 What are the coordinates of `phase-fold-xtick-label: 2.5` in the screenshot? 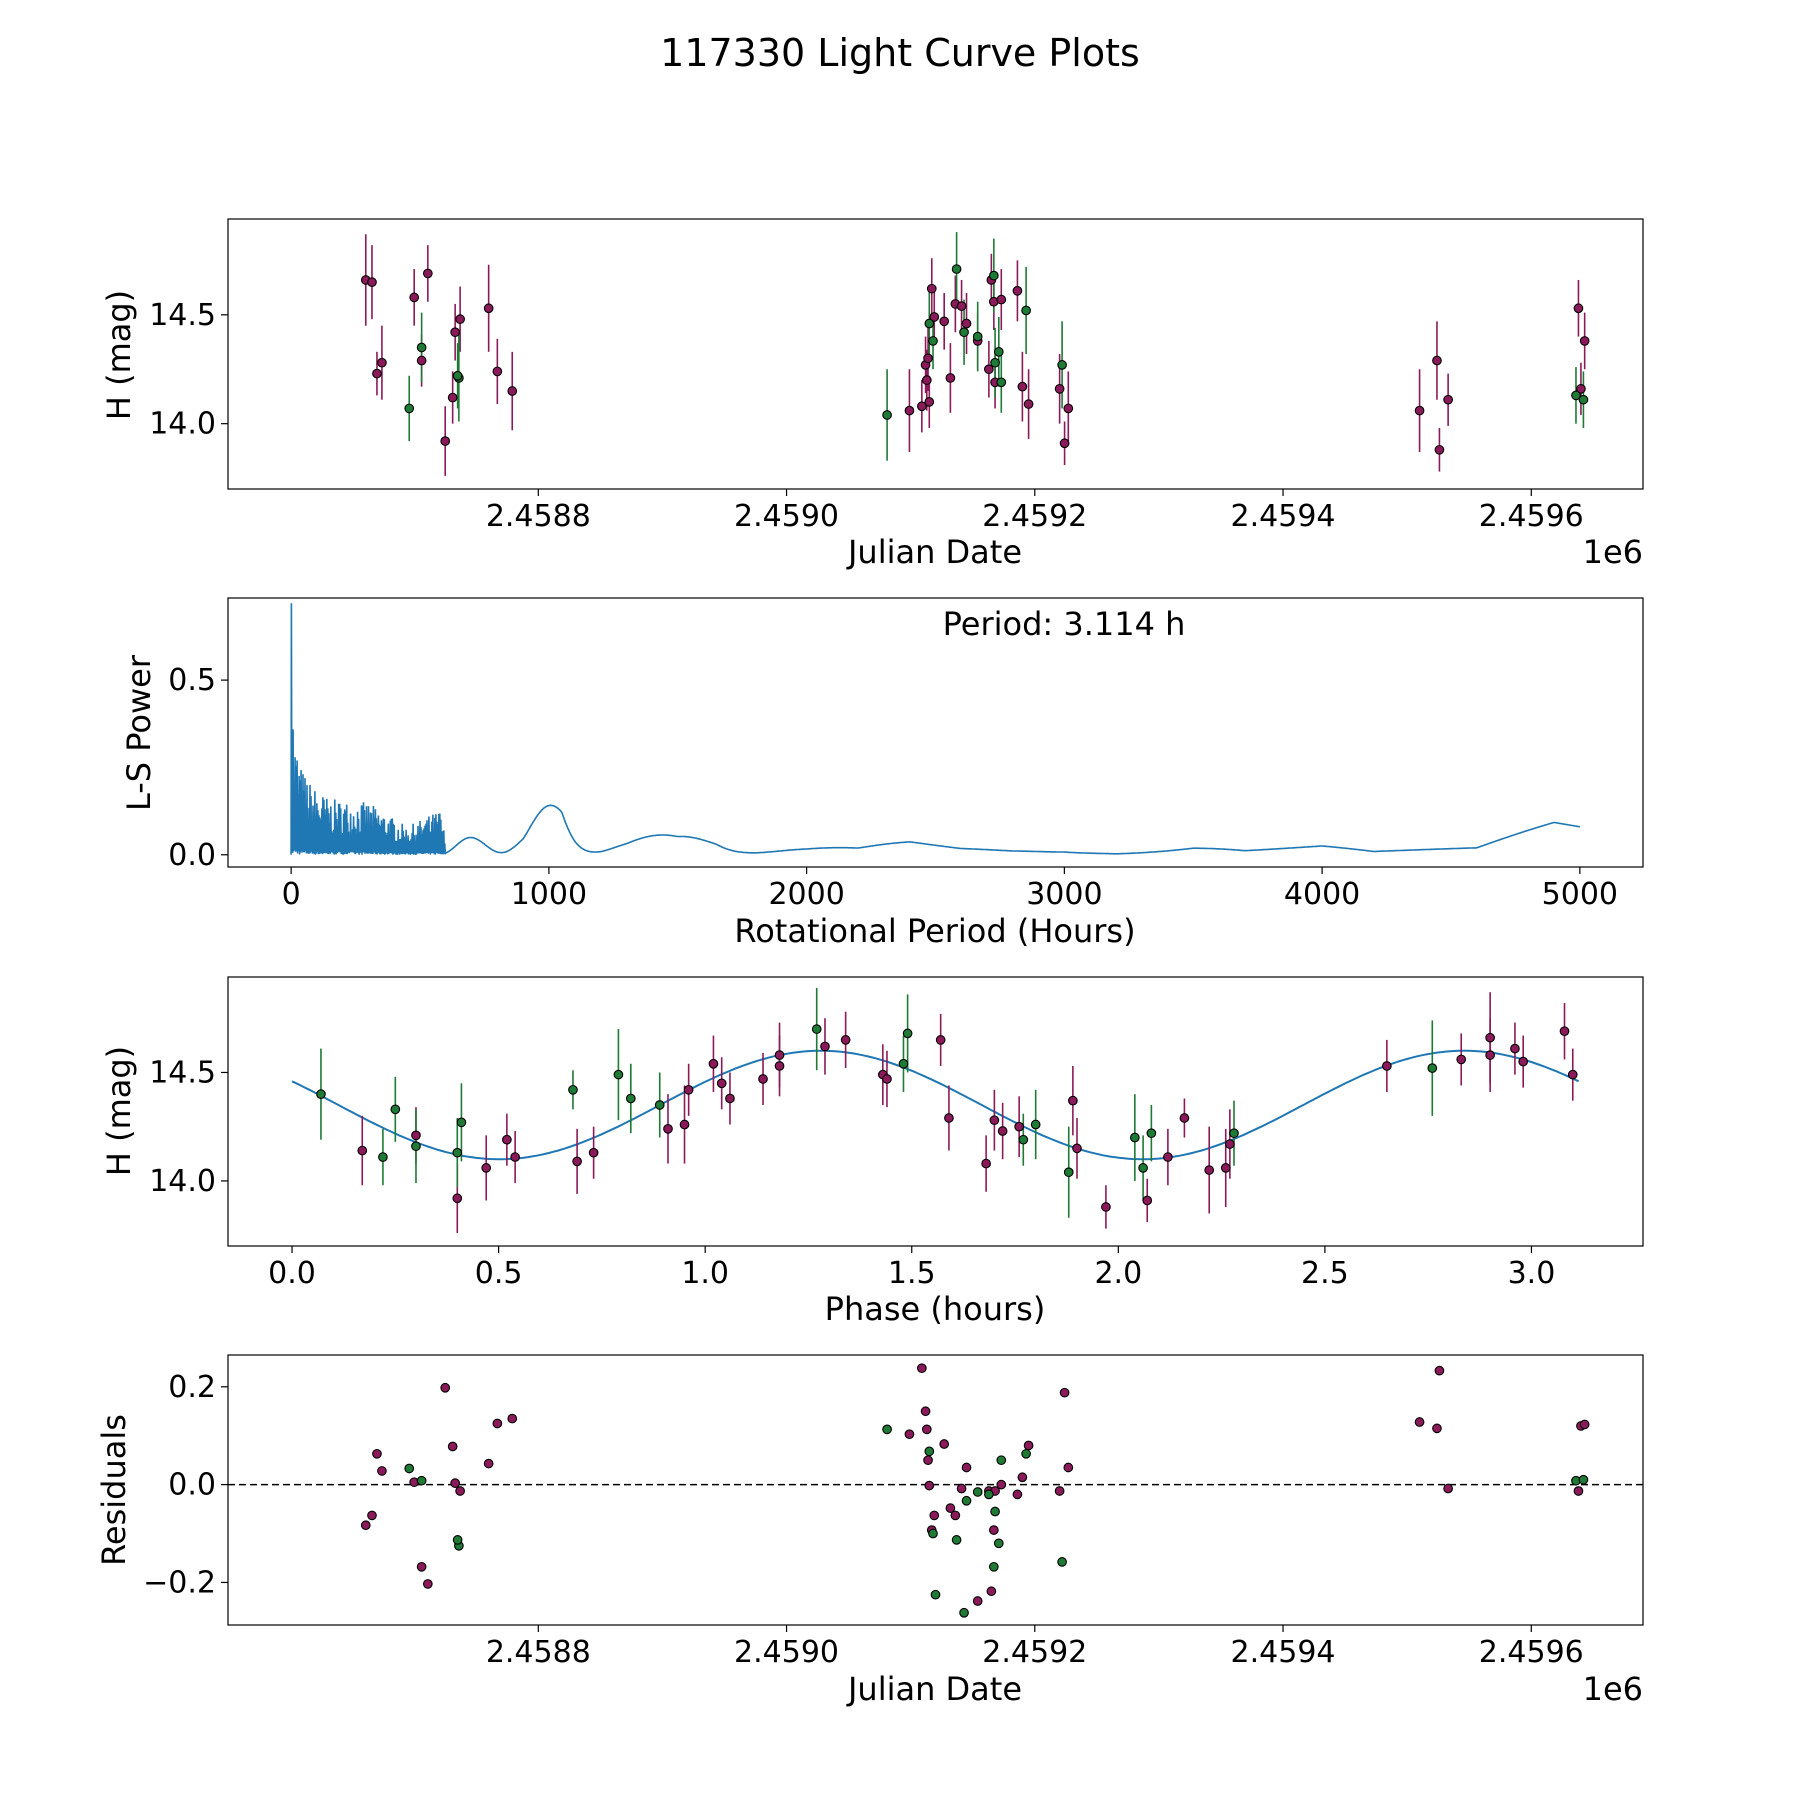 It's located at (1325, 1273).